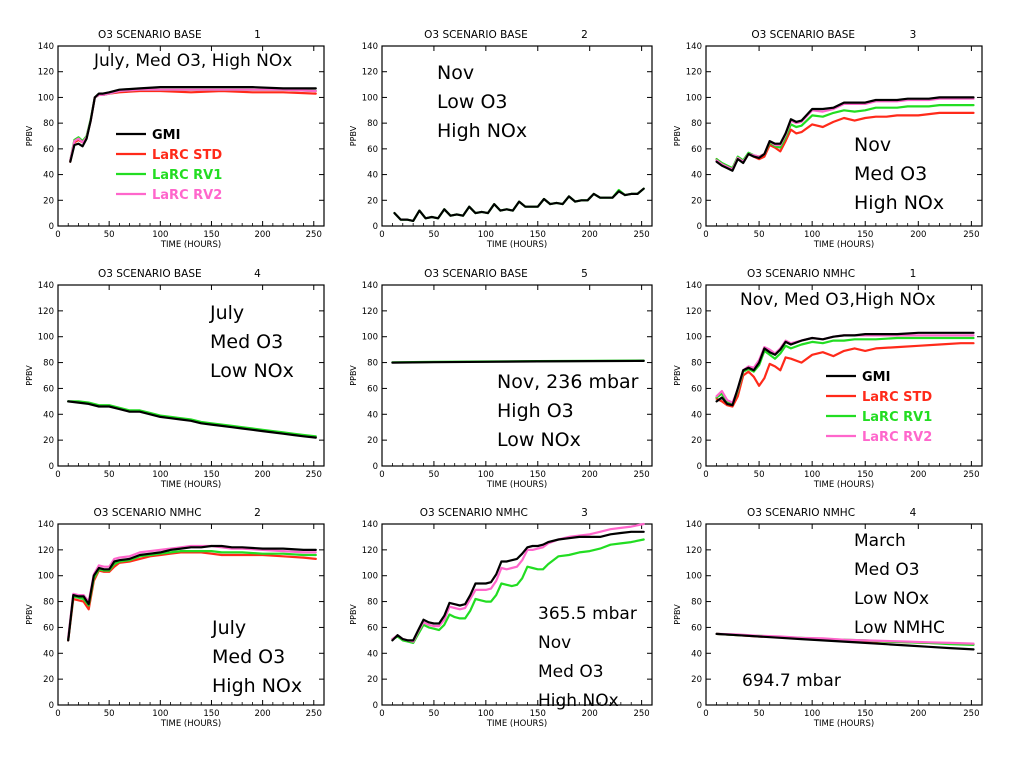 The height and width of the screenshot is (768, 1024). What do you see at coordinates (791, 681) in the screenshot?
I see `annotation: 694.7 mbar` at bounding box center [791, 681].